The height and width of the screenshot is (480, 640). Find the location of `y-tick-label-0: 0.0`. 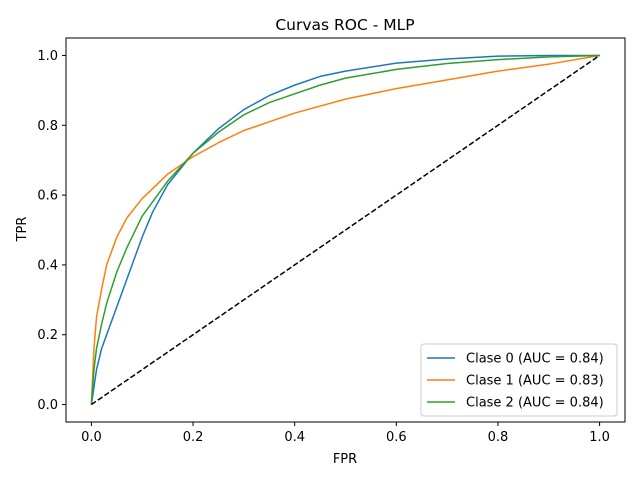

y-tick-label-0: 0.0 is located at coordinates (47, 405).